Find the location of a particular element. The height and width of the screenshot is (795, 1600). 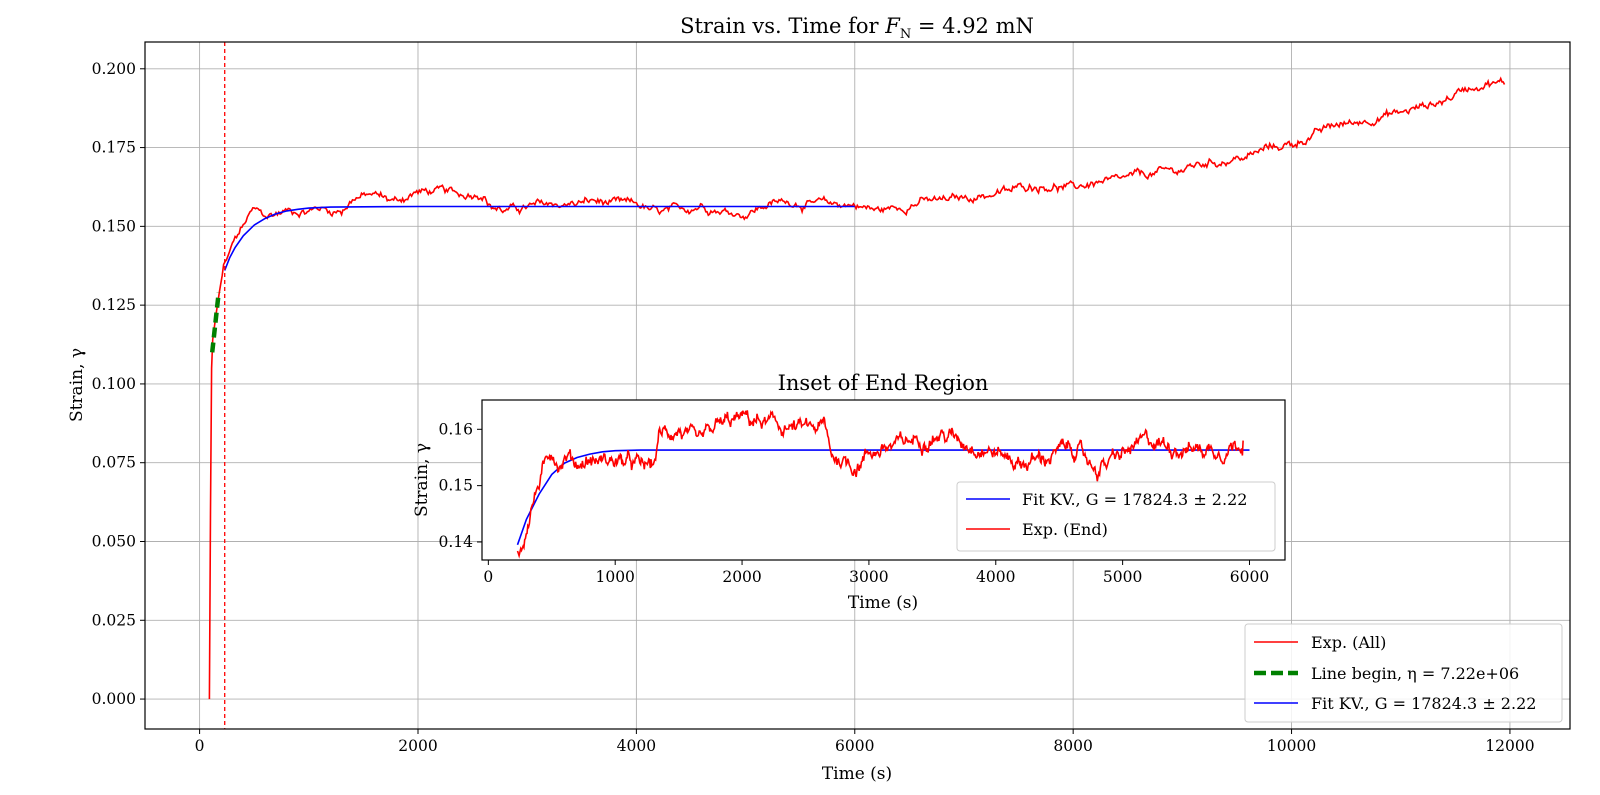

inset-x-ticks: 0 1000 2000 3000 4000 5000 6000 is located at coordinates (876, 573).